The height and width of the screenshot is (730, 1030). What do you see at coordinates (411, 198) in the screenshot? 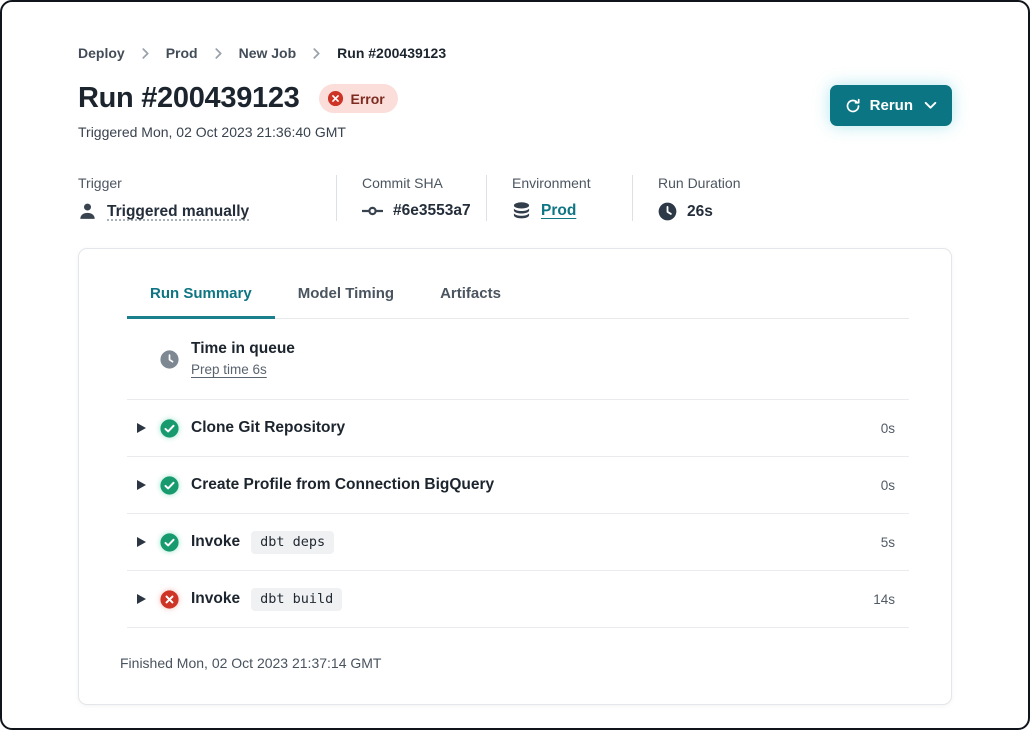
I see `meta-commit-sha: Commit SHA #6e3553a7` at bounding box center [411, 198].